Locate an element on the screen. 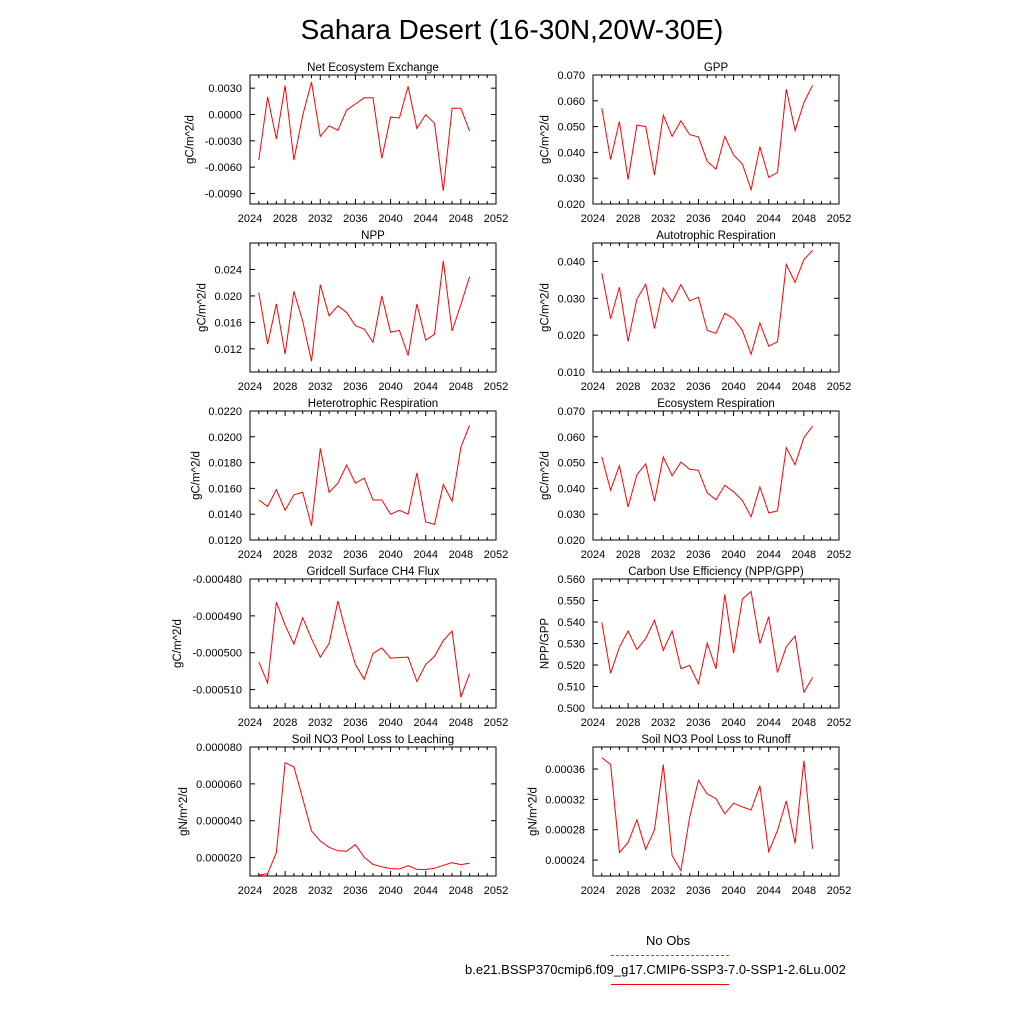 The width and height of the screenshot is (1024, 1024). panel-2-ytick-label: 0.030 is located at coordinates (571, 179).